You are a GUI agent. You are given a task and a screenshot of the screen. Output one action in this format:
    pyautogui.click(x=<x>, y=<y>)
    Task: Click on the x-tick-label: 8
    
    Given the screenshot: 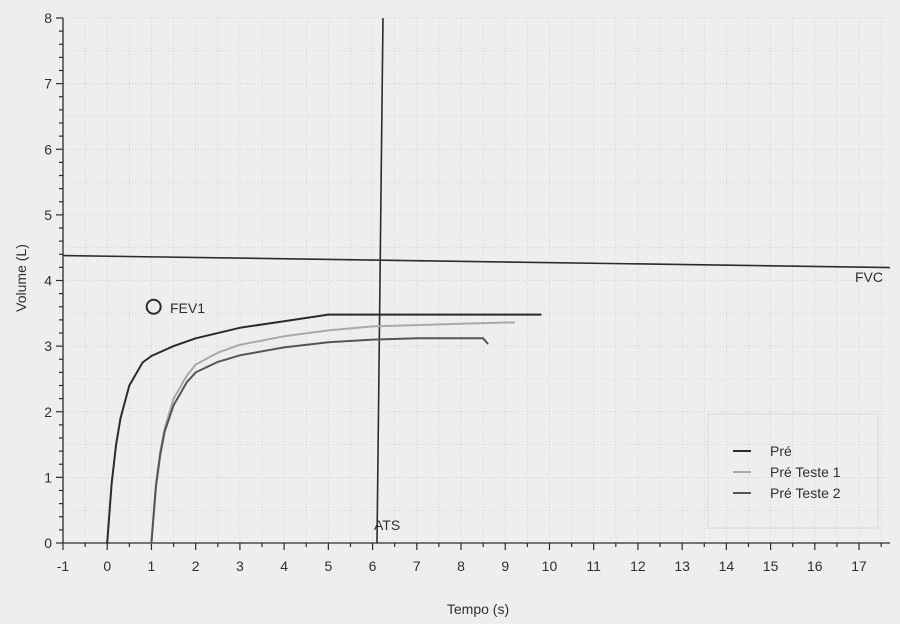 What is the action you would take?
    pyautogui.click(x=461, y=566)
    